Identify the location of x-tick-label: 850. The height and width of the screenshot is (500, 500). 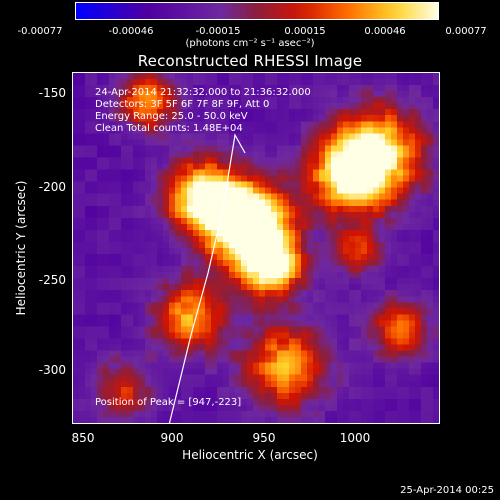
(83, 438).